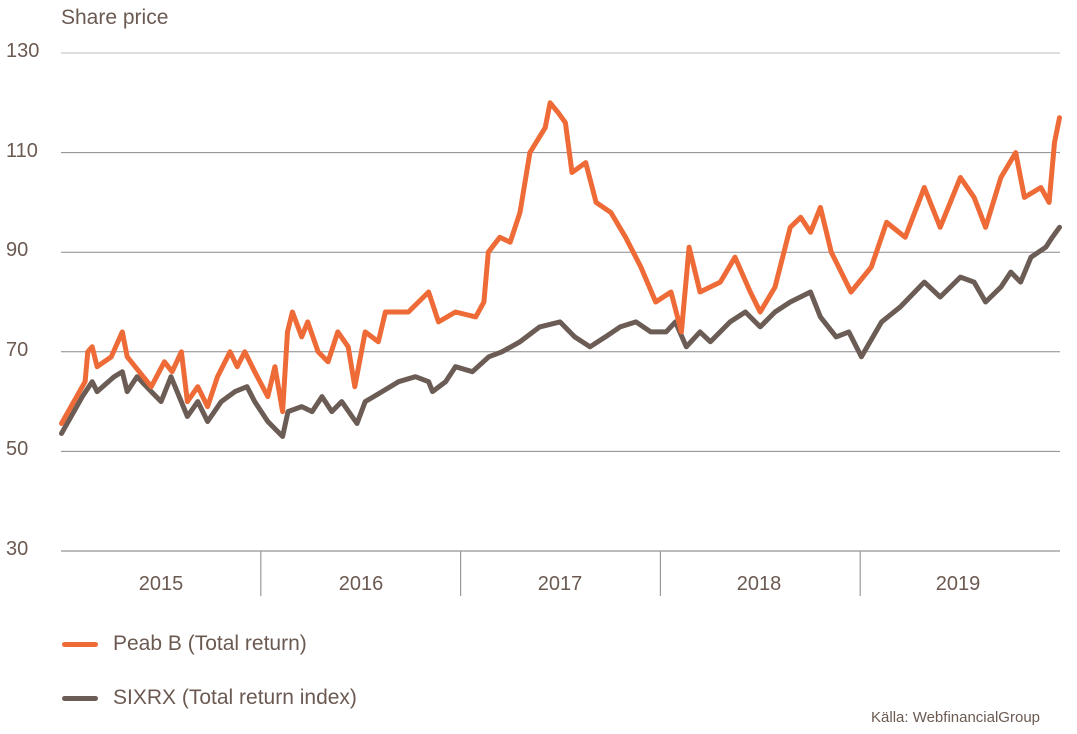  What do you see at coordinates (17, 250) in the screenshot?
I see `y-tick-label: 90` at bounding box center [17, 250].